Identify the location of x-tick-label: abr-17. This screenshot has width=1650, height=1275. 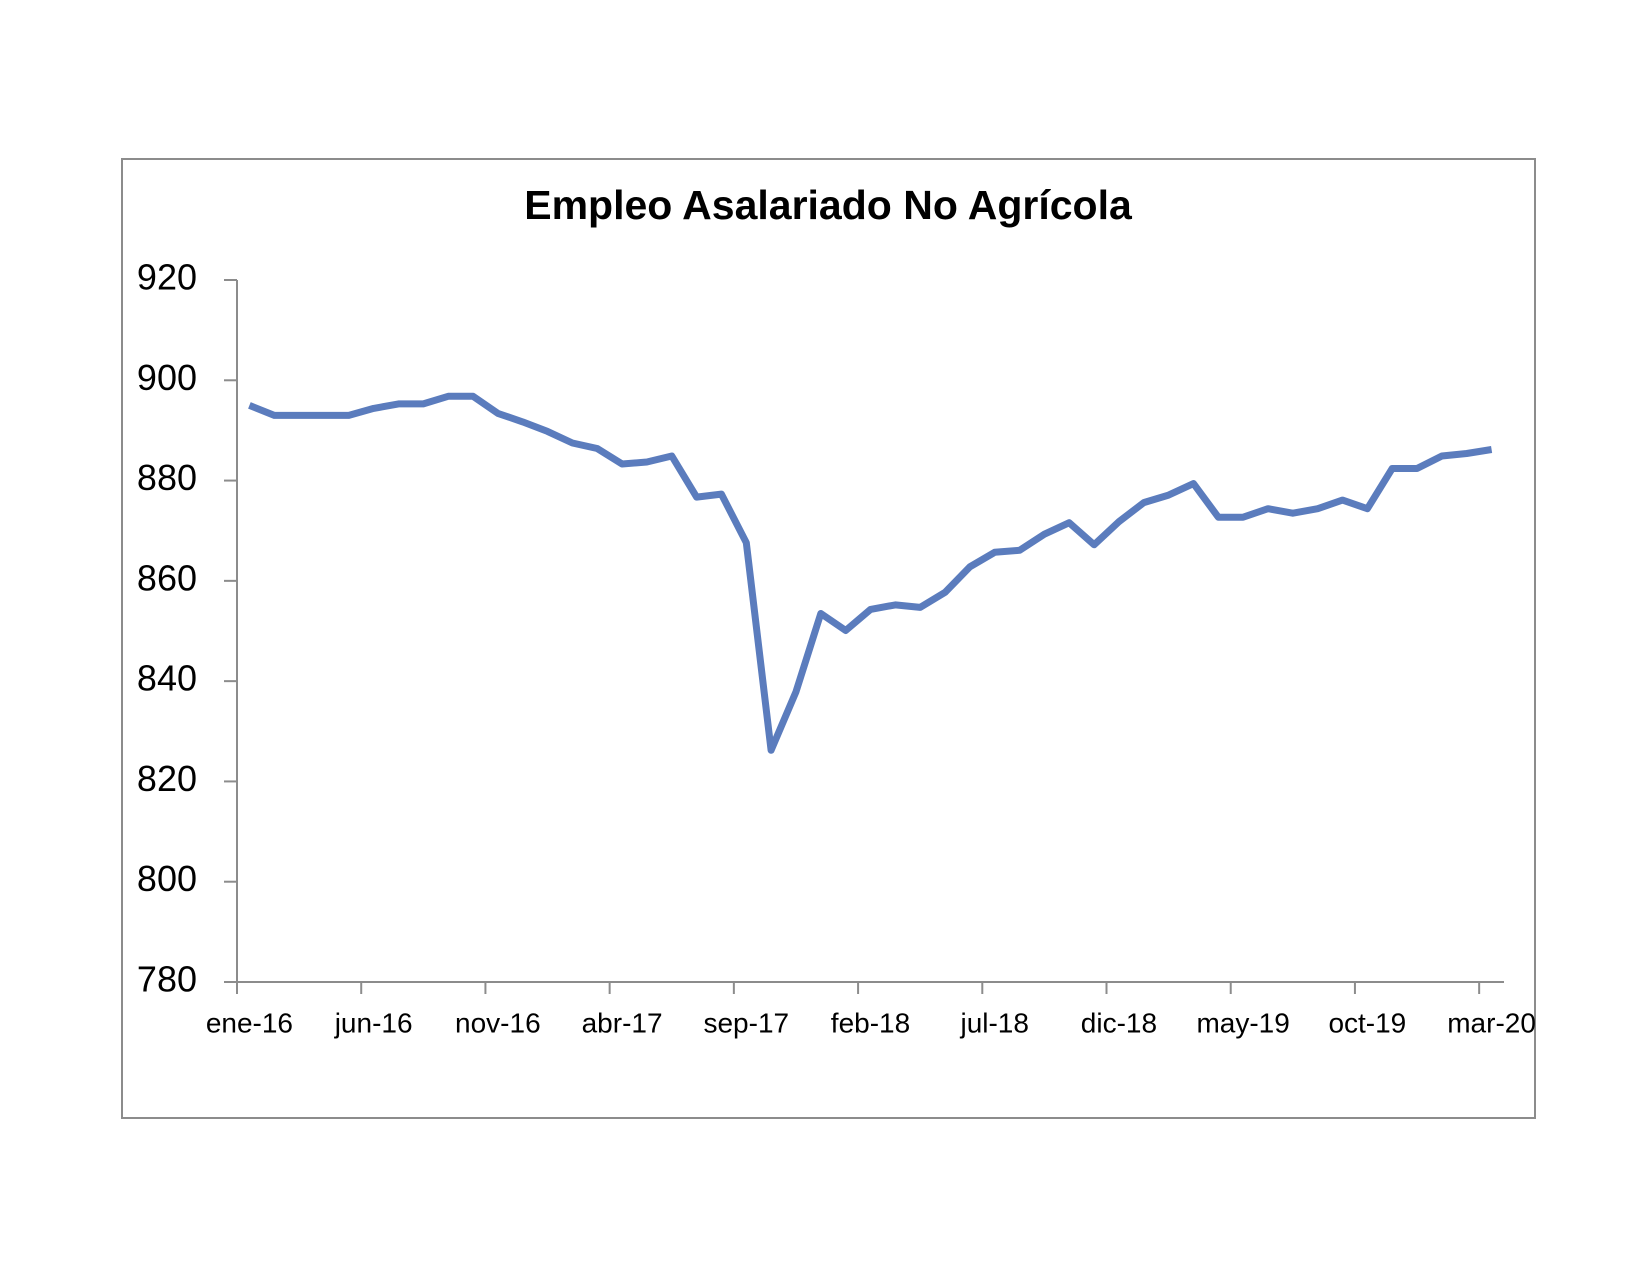
(622, 1022).